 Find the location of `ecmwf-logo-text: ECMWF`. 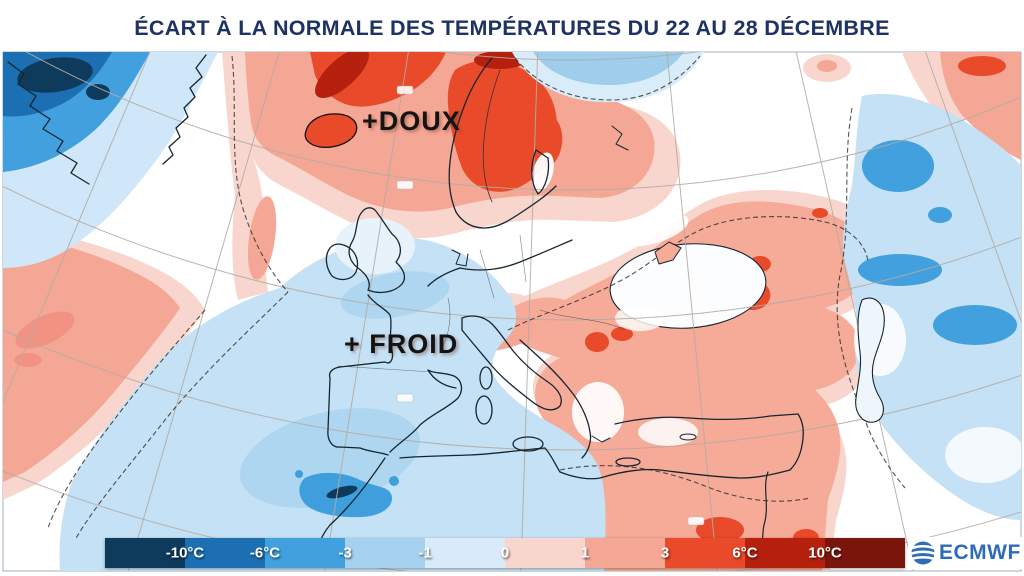

ecmwf-logo-text: ECMWF is located at coordinates (980, 552).